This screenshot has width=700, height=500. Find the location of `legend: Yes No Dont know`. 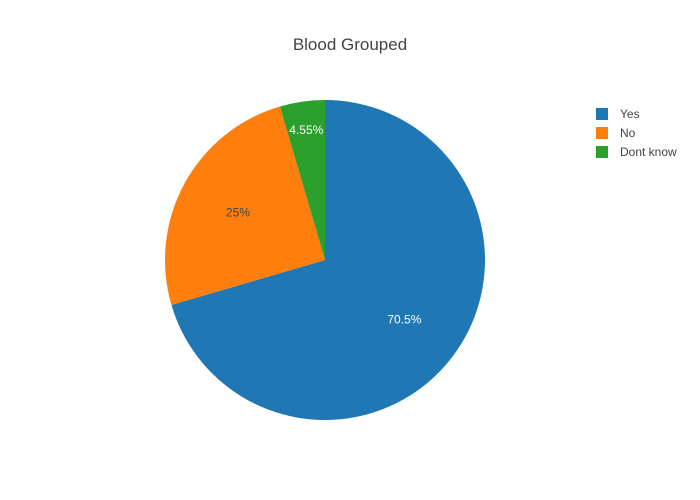

legend: Yes No Dont know is located at coordinates (636, 133).